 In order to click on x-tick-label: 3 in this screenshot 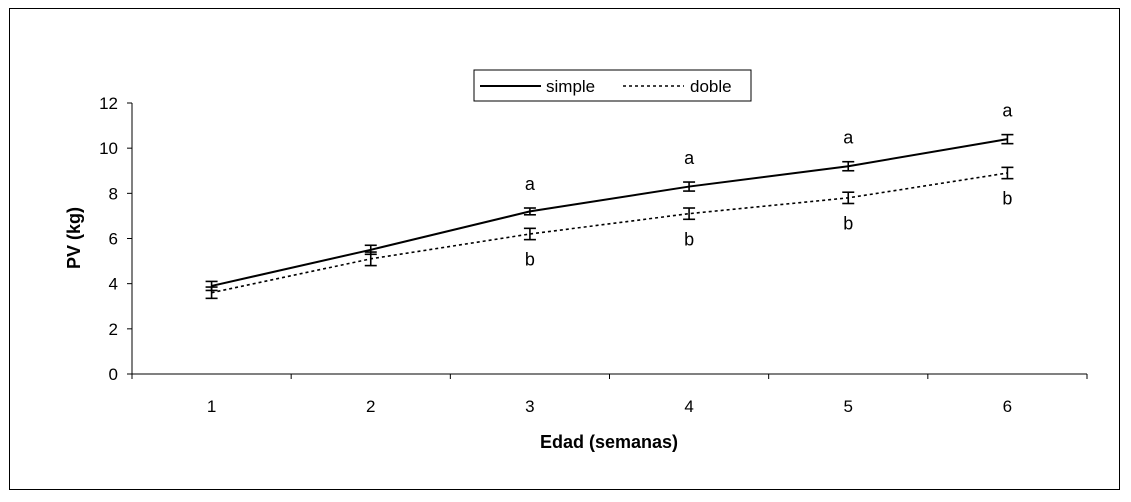, I will do `click(529, 406)`.